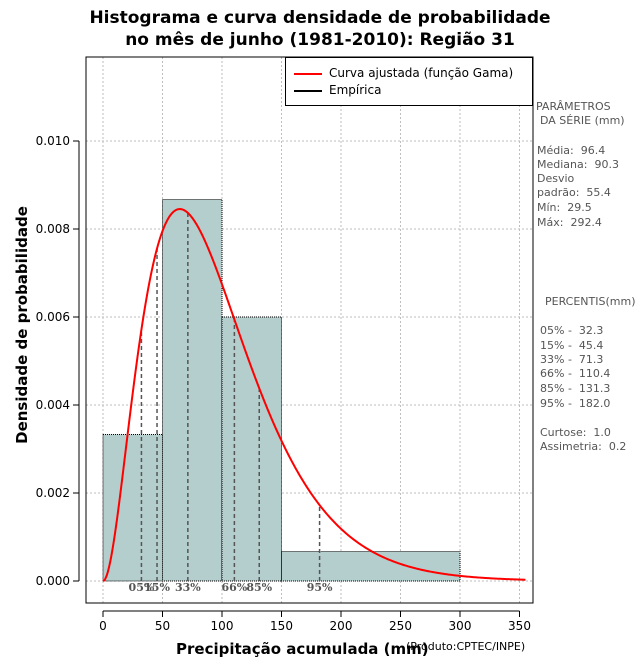  What do you see at coordinates (590, 301) in the screenshot?
I see `percentiles-heading: PERCENTIS(mm)` at bounding box center [590, 301].